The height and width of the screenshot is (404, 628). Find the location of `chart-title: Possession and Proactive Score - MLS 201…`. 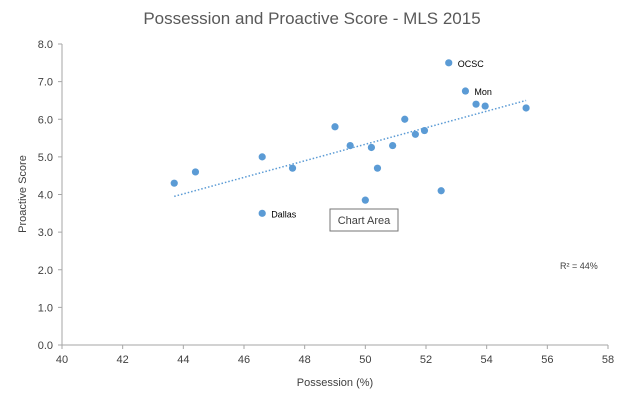

chart-title: Possession and Proactive Score - MLS 201… is located at coordinates (311, 18).